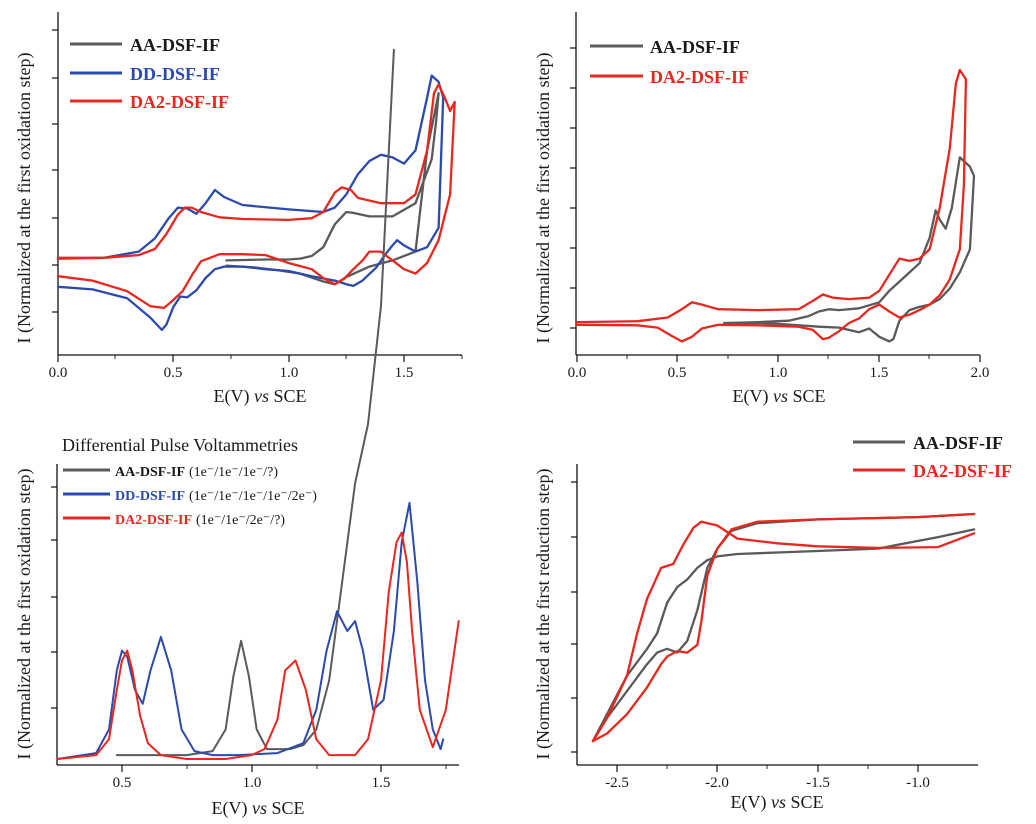  Describe the element at coordinates (980, 373) in the screenshot. I see `panel2-xtick-label: 2.0` at that location.